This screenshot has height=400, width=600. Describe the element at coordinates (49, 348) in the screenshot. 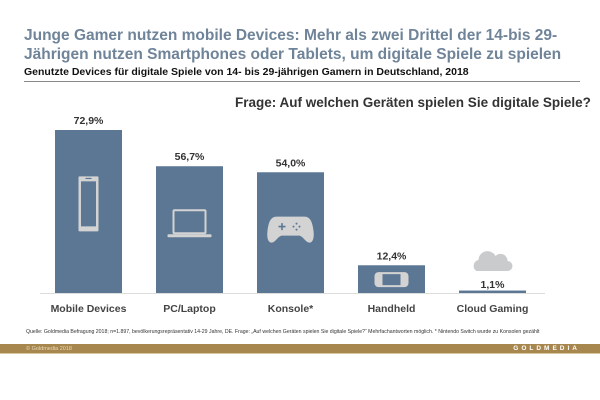

I see `copyright: © Goldmedia 2018` at that location.